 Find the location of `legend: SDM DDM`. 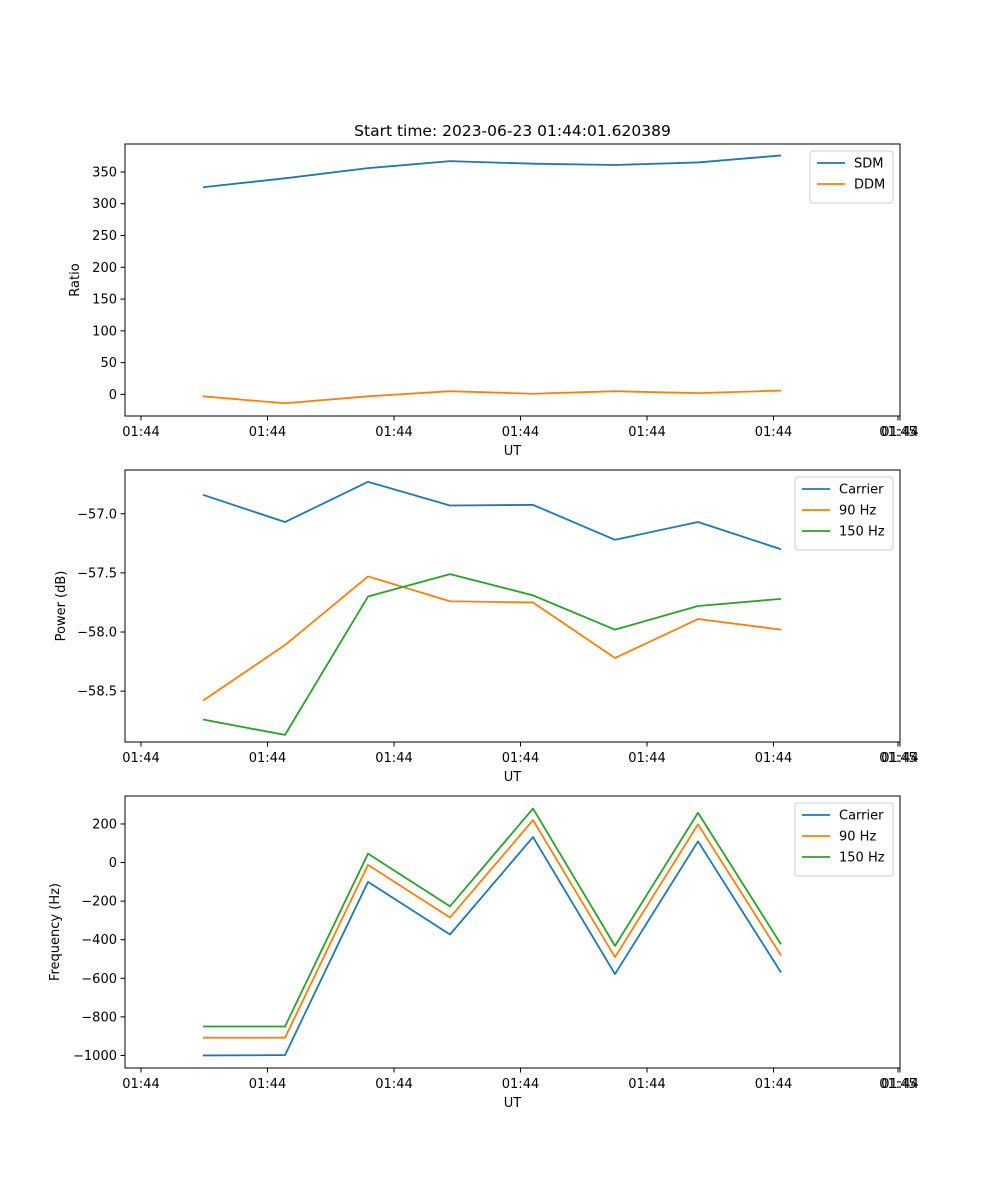

legend: SDM DDM is located at coordinates (851, 177).